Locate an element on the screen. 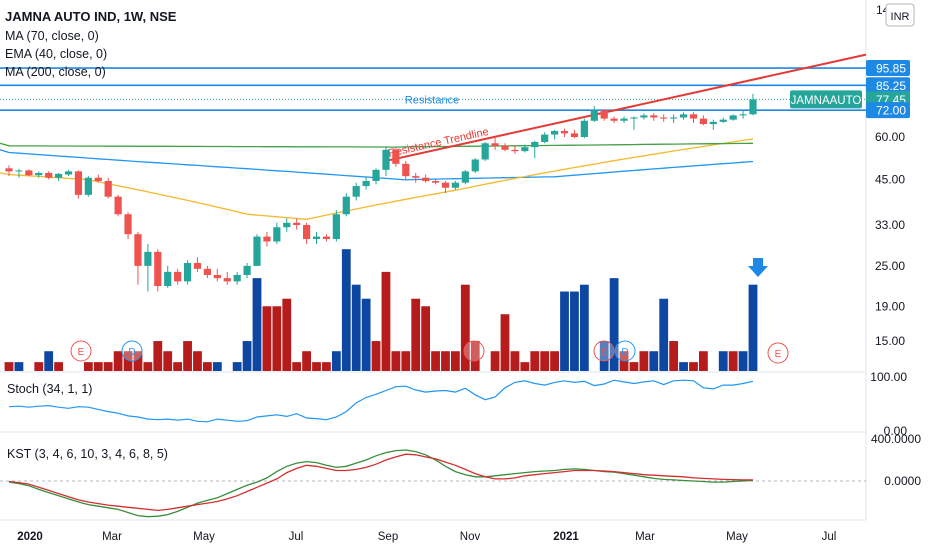  price-axis-tick: 25.00 is located at coordinates (890, 266).